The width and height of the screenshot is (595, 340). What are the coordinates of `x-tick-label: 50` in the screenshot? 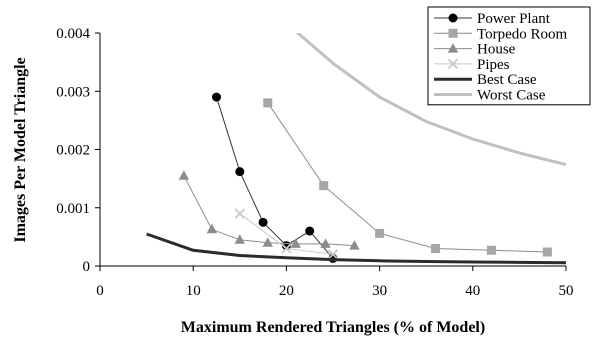 It's located at (566, 291).